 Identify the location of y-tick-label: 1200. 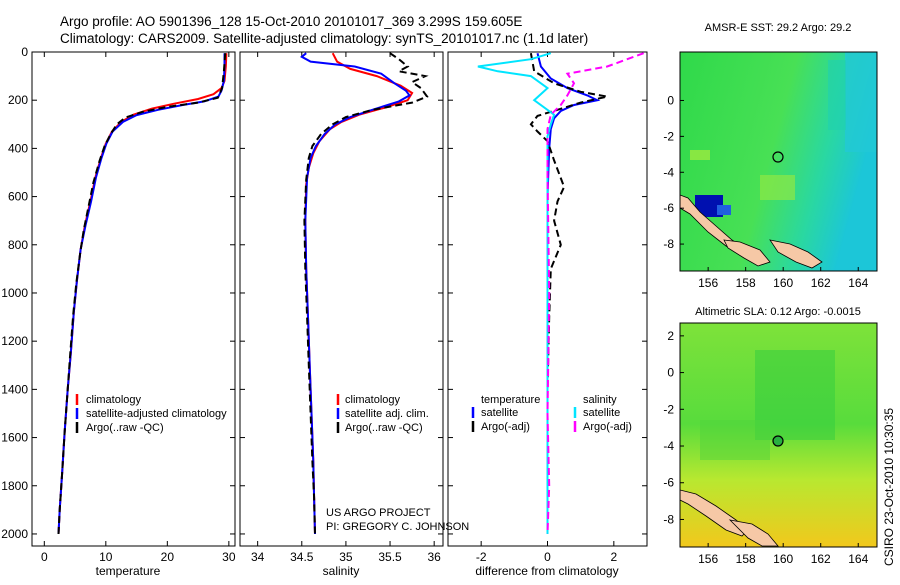
(14, 341).